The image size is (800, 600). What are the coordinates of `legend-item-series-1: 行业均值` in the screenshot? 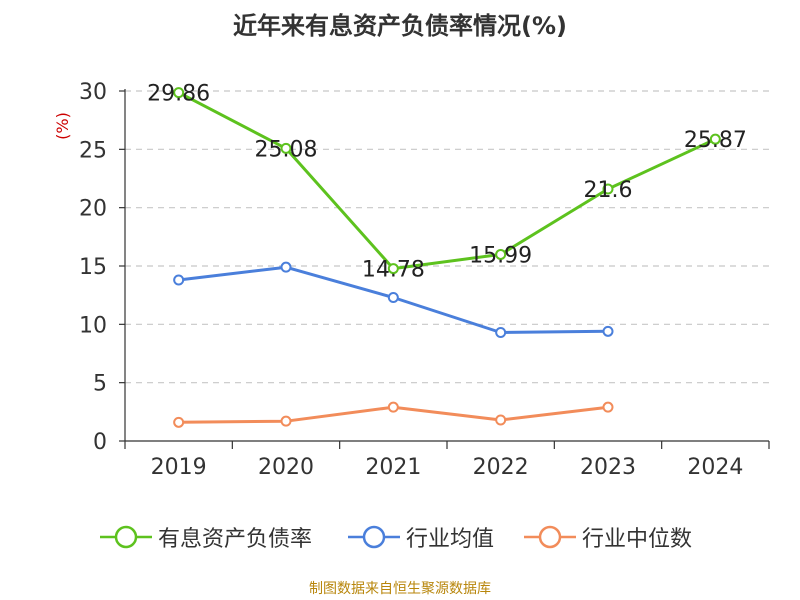 It's located at (421, 537).